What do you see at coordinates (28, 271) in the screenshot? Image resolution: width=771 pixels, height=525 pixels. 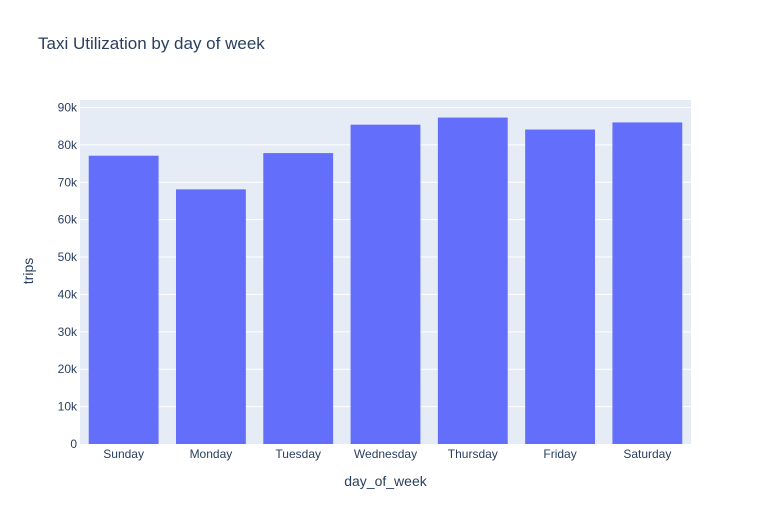 I see `y-axis-title: trips` at bounding box center [28, 271].